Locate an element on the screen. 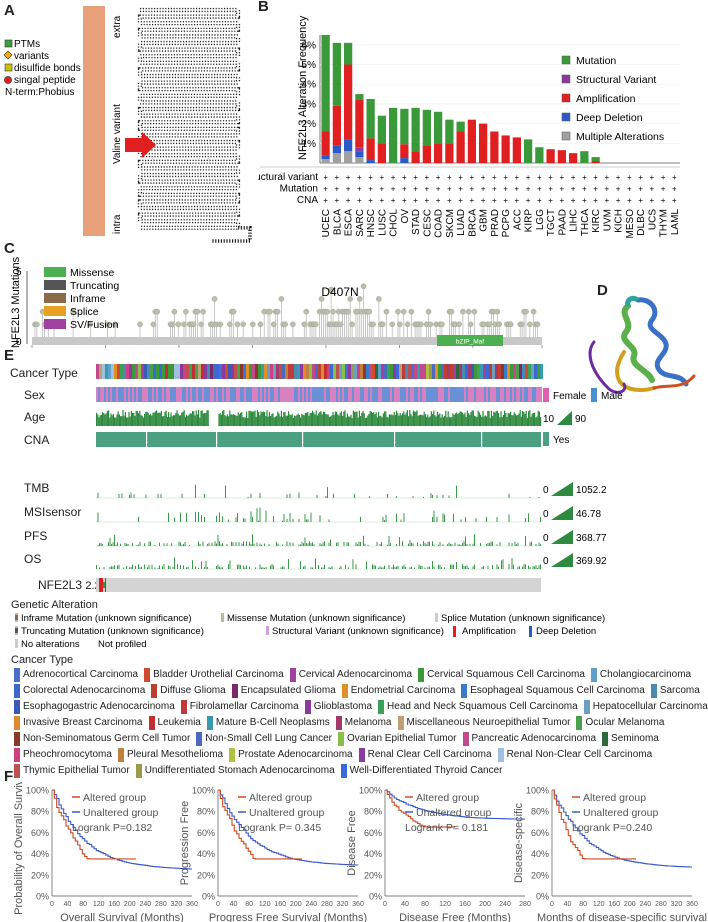 The image size is (708, 922). km-xlabel: Disease Free (Months) is located at coordinates (455, 917).